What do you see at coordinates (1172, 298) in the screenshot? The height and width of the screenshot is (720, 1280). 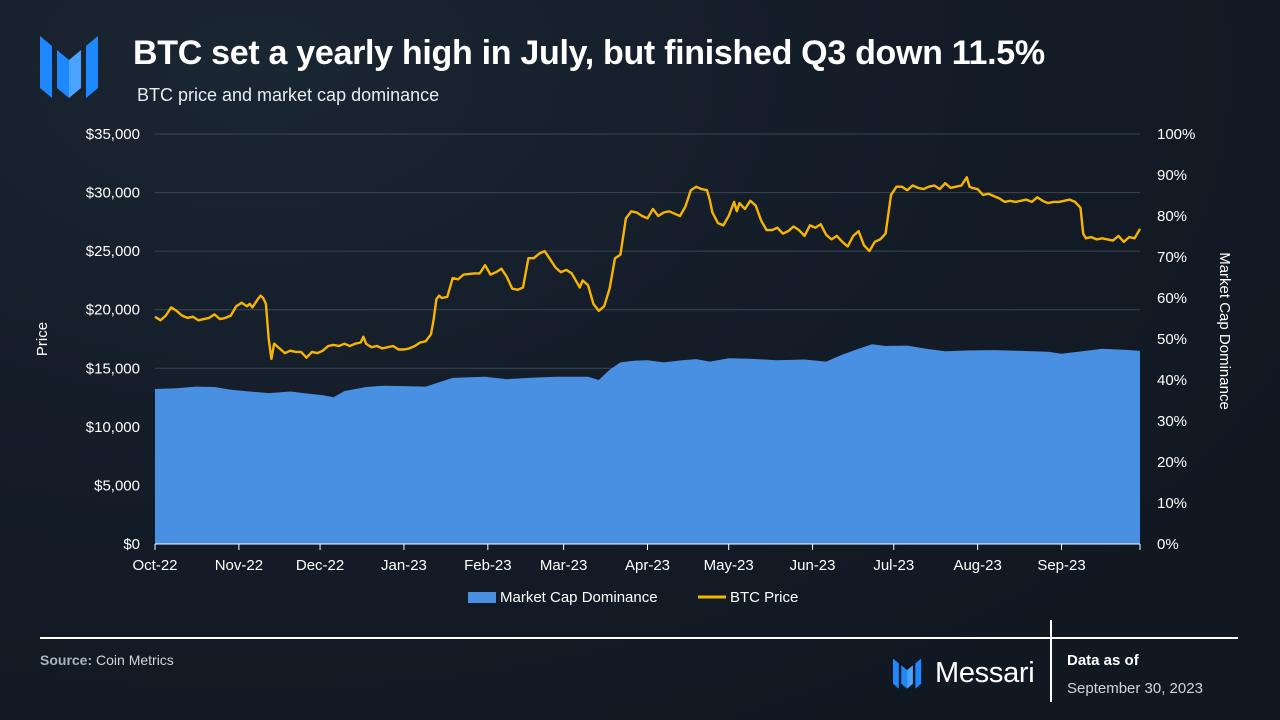 I see `y2-tick-label: 60%` at bounding box center [1172, 298].